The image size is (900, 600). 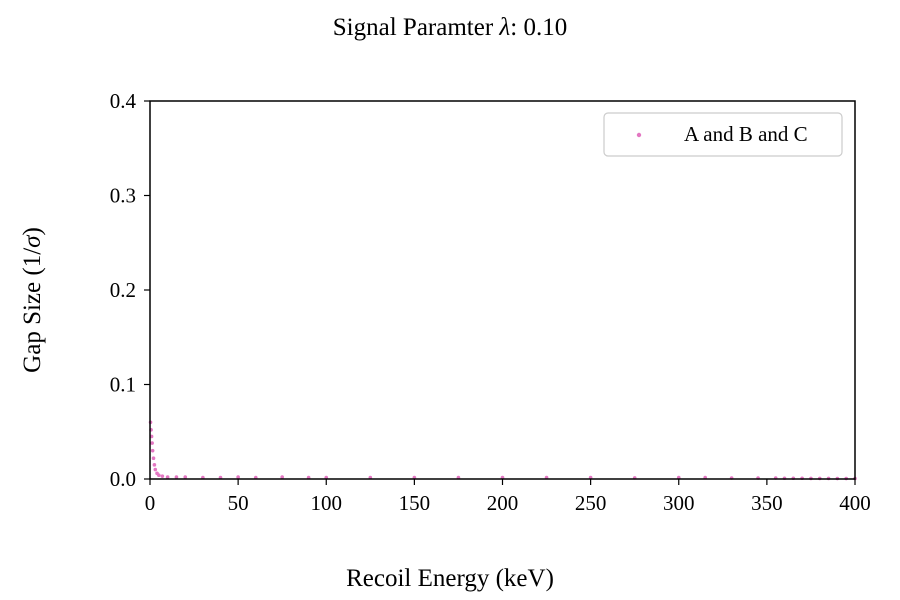 What do you see at coordinates (503, 503) in the screenshot?
I see `x-tick-label: 200` at bounding box center [503, 503].